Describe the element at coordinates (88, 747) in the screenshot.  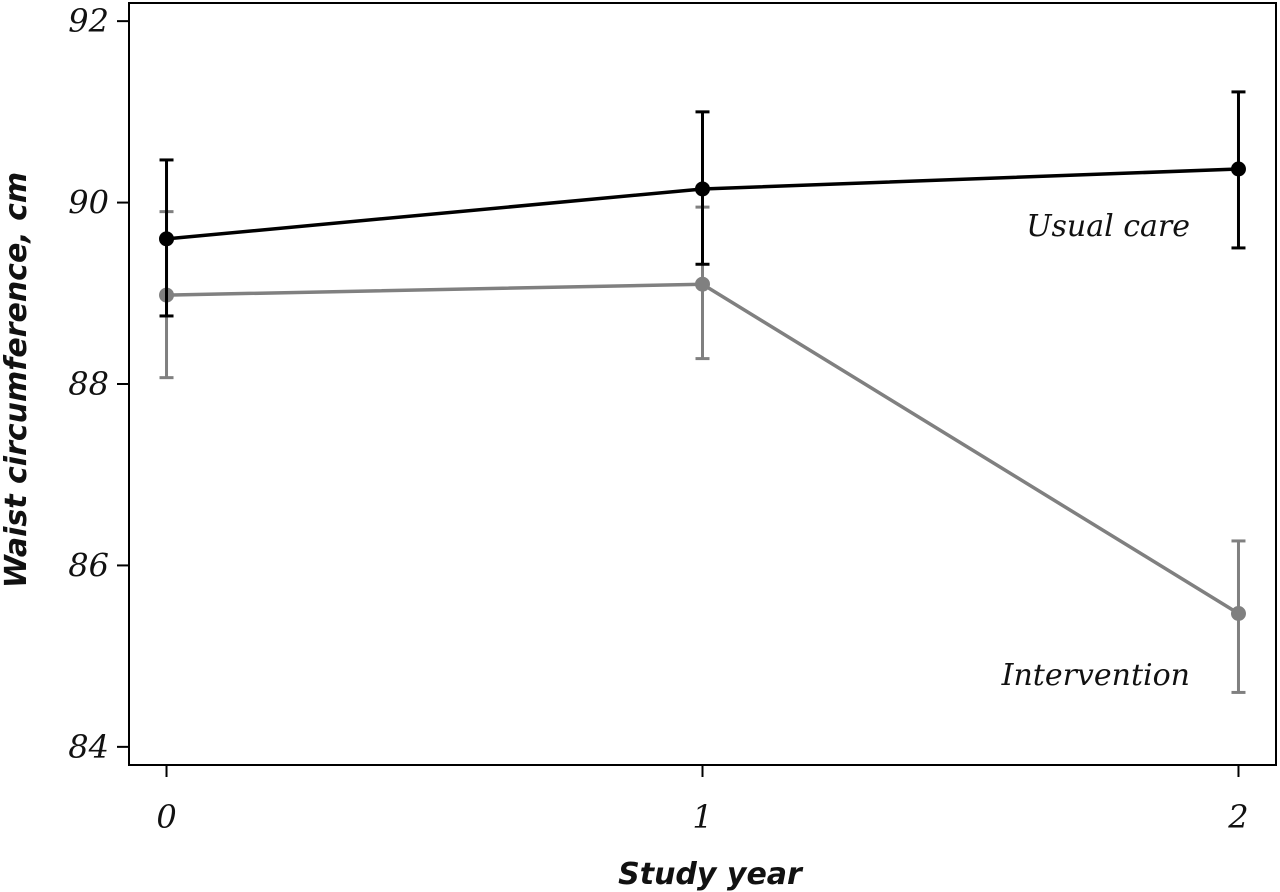
I see `y-tick-label: 84` at that location.